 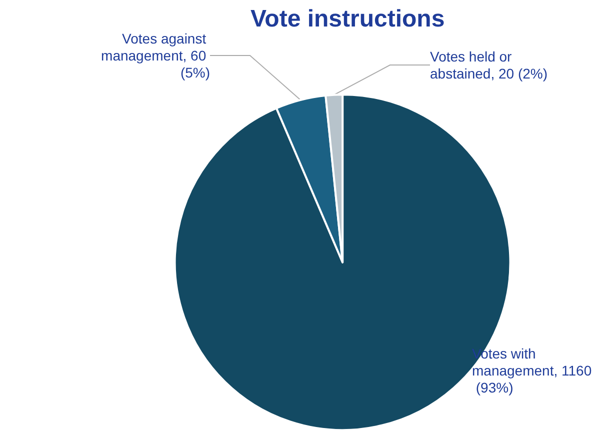 I want to click on slice-label: Votes against management, 60 (5%), so click(x=155, y=55).